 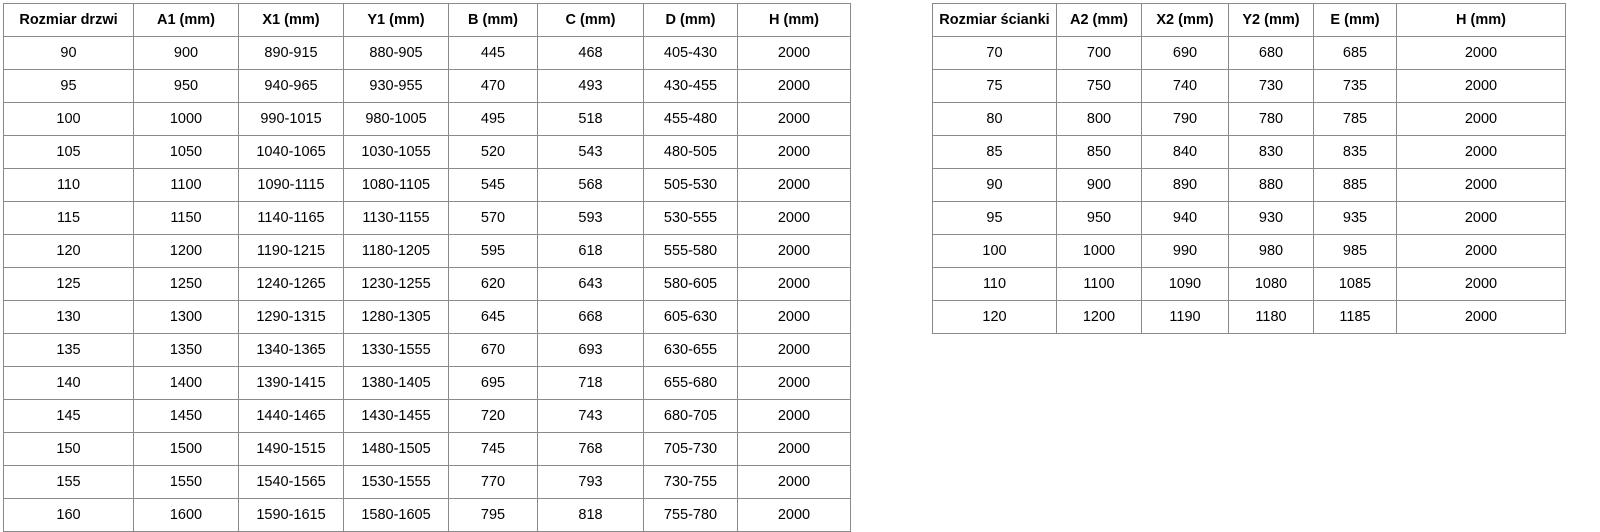 I want to click on door-cell: 680-705, so click(x=690, y=416).